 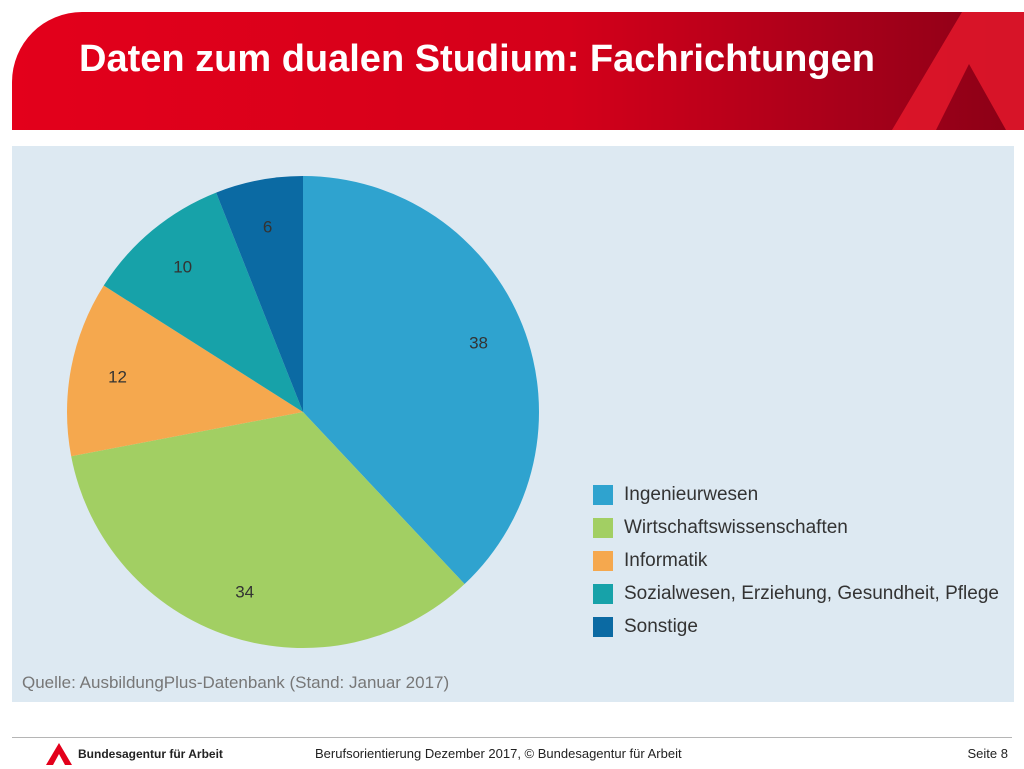 I want to click on legend-item-sonstige: Sonstige, so click(x=798, y=626).